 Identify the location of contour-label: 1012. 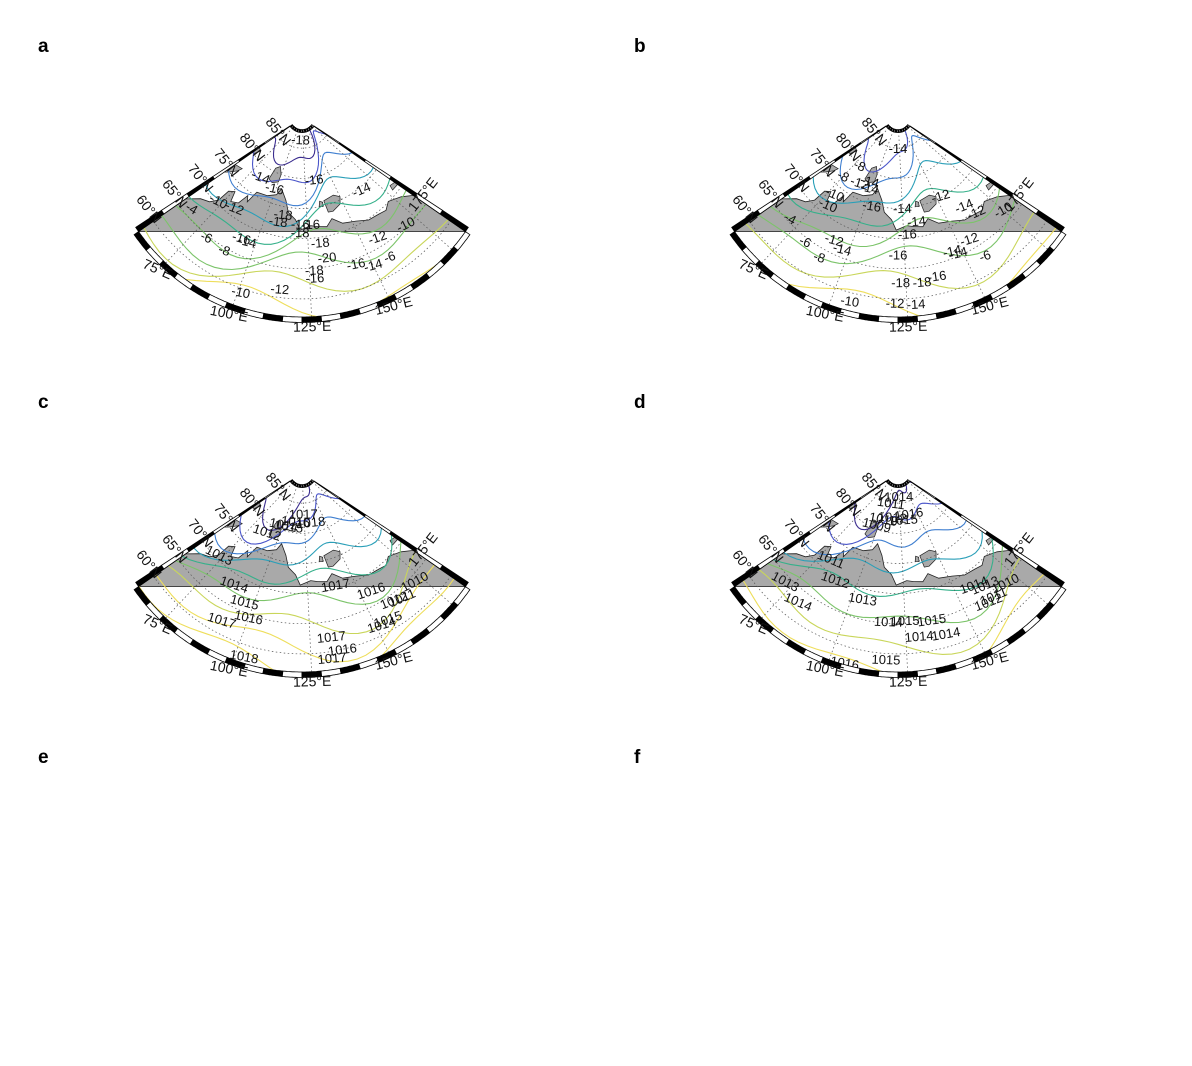
(892, 517).